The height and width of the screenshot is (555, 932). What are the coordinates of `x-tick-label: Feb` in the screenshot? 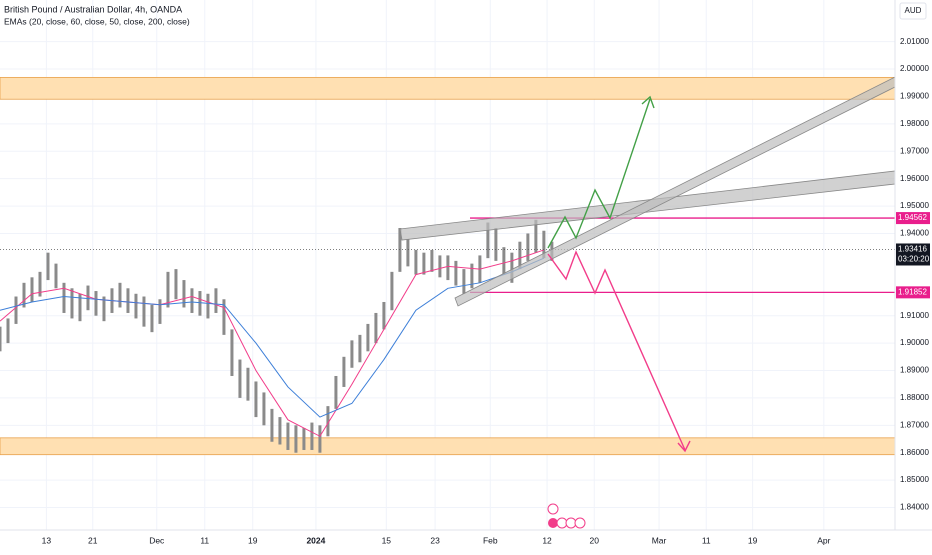 It's located at (490, 540).